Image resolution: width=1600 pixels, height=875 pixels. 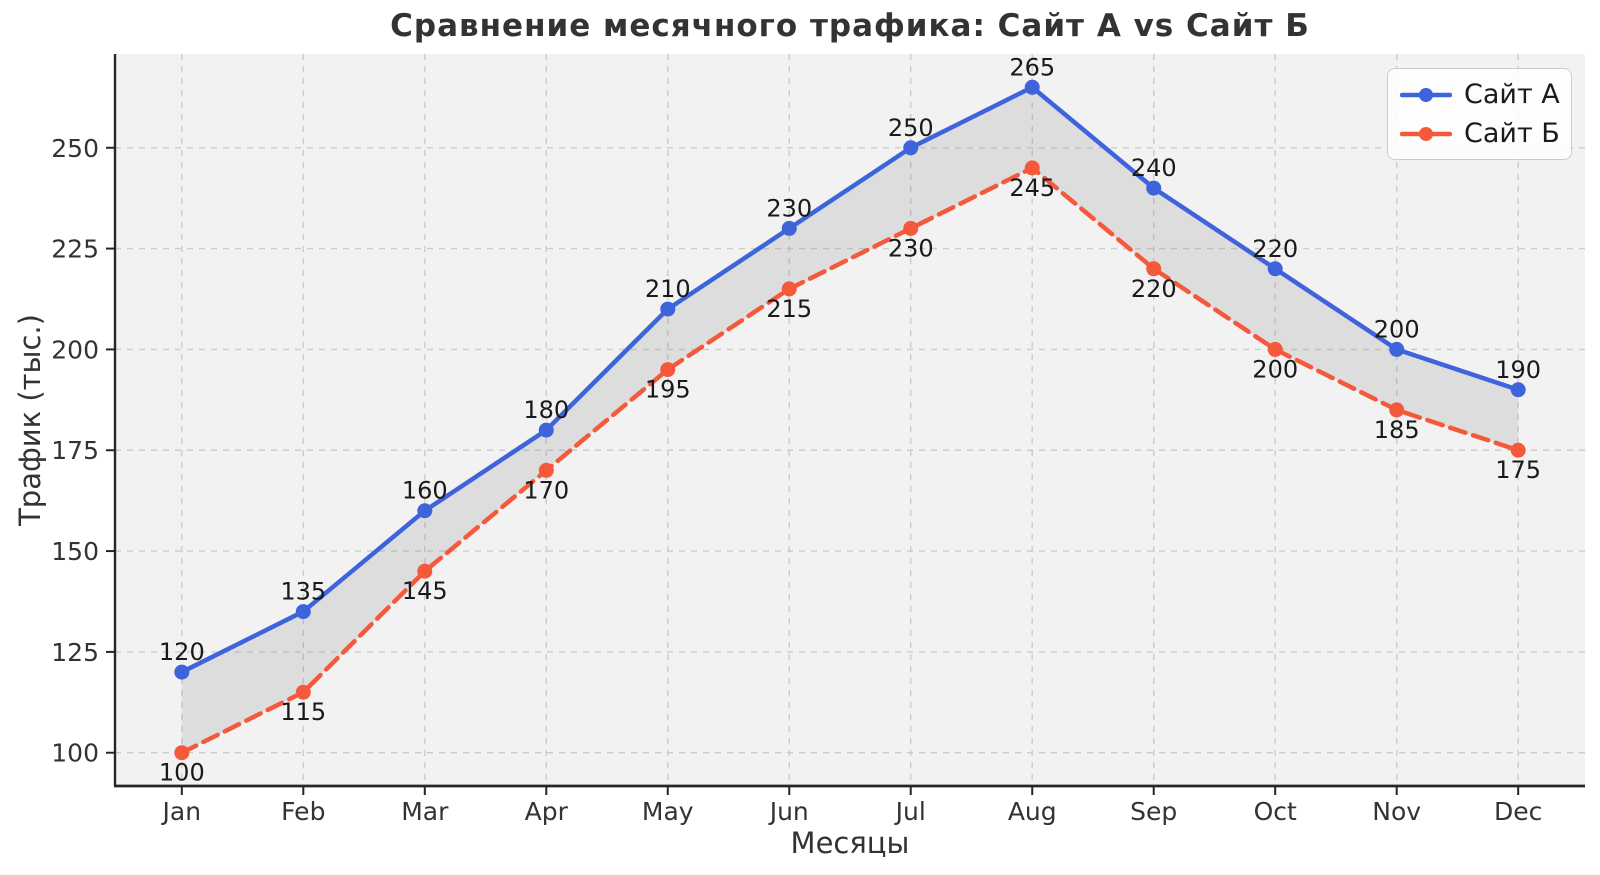 What do you see at coordinates (1032, 67) in the screenshot?
I see `data-point-label: 265` at bounding box center [1032, 67].